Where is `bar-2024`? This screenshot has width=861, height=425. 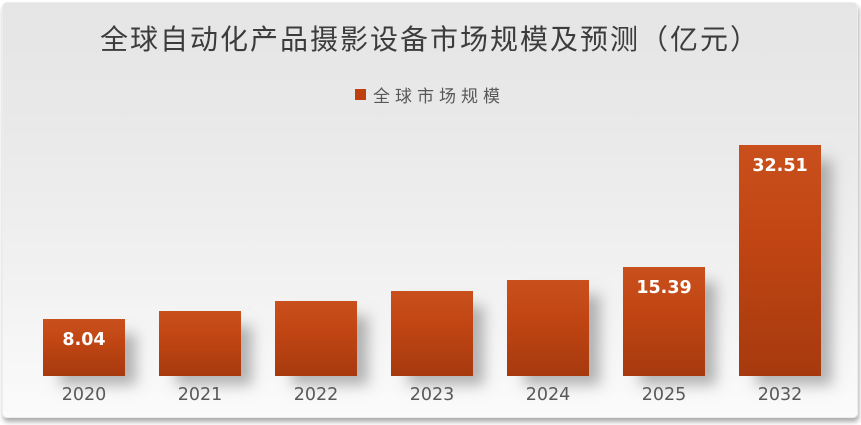 bar-2024 is located at coordinates (548, 328).